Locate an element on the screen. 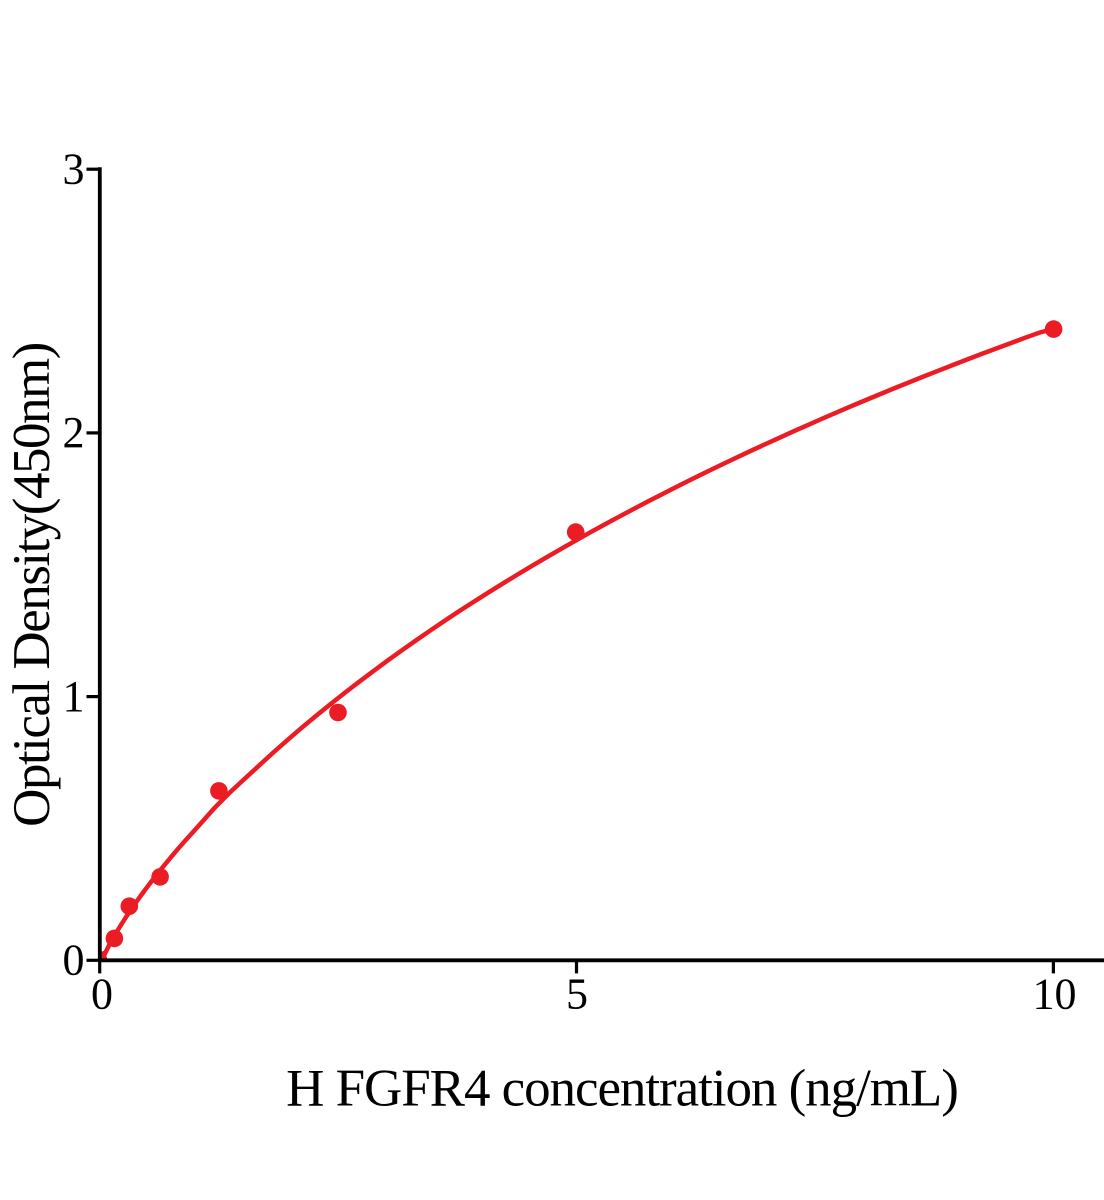  svg-text: H FGFR4 concentration (ng/mL) is located at coordinates (622, 1089).